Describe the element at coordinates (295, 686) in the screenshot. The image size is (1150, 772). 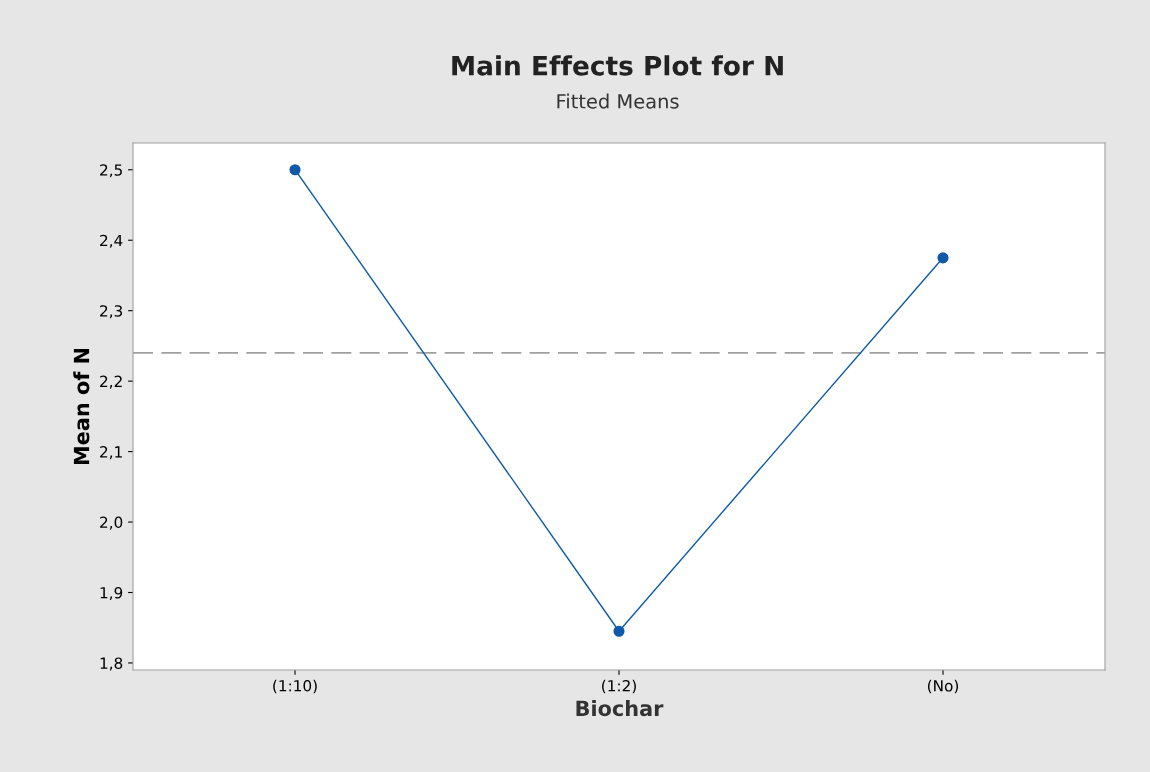
I see `x-tick-label: (1:10)` at that location.